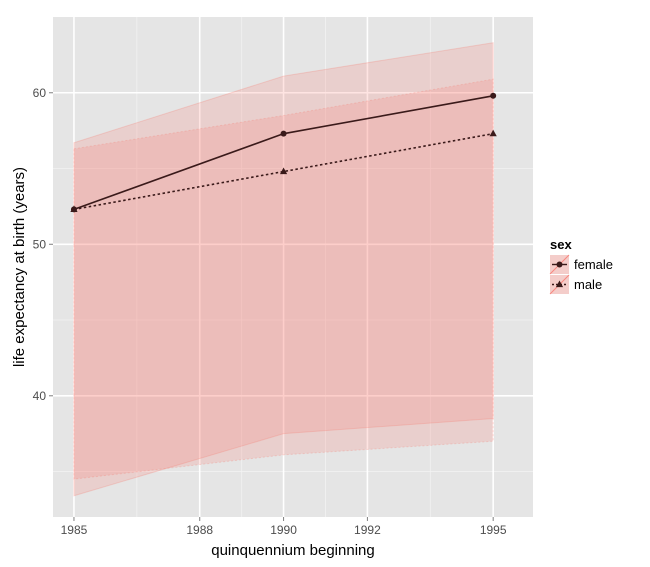 This screenshot has height=567, width=650. I want to click on line-male, so click(283, 171).